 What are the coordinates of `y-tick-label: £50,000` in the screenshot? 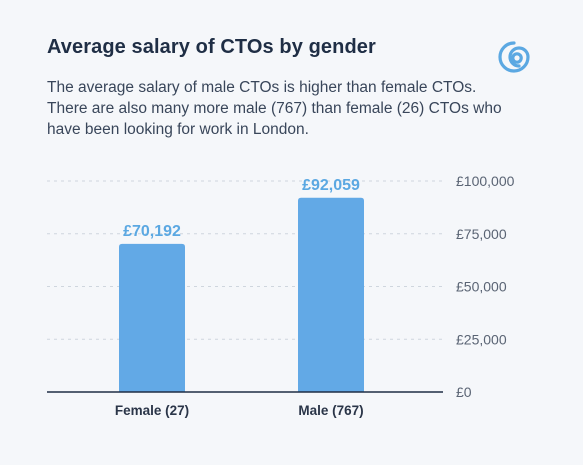 It's located at (481, 287).